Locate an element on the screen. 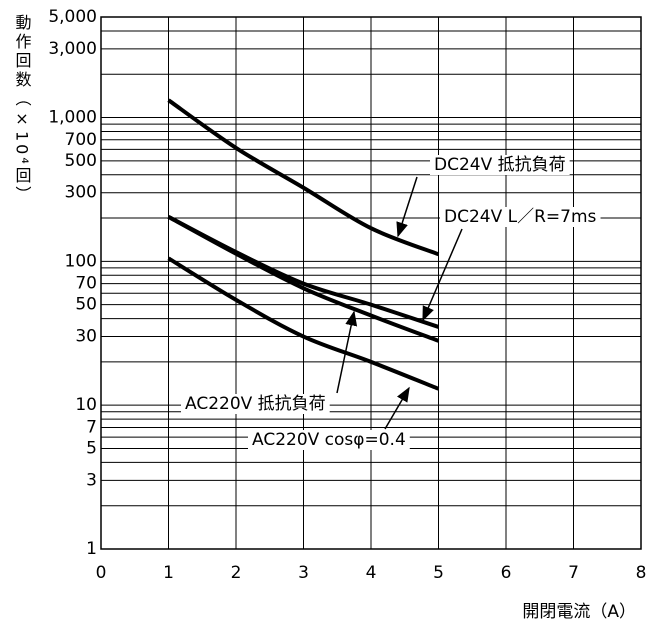  x-tick-label: 1 is located at coordinates (168, 573).